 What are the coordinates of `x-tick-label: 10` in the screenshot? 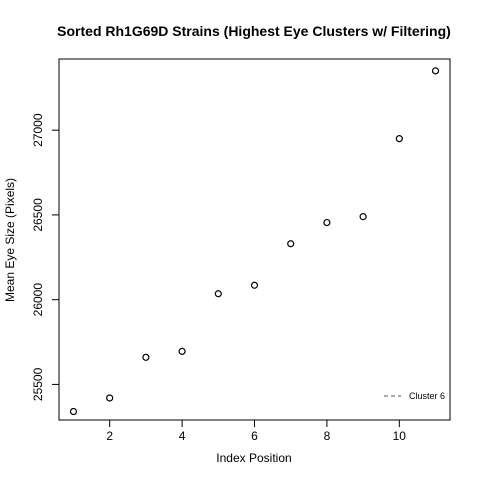 It's located at (400, 436).